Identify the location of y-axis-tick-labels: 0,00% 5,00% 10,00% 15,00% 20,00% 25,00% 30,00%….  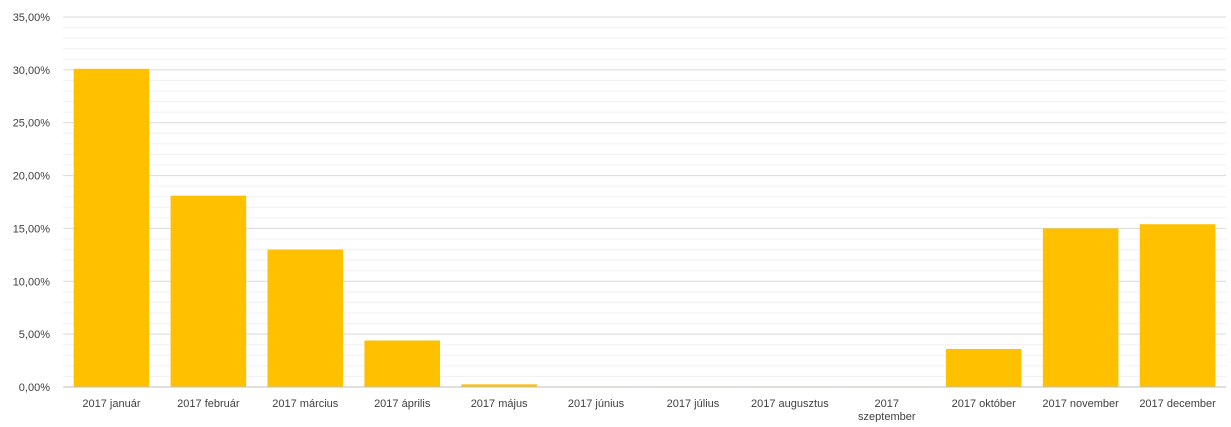
(32, 203).